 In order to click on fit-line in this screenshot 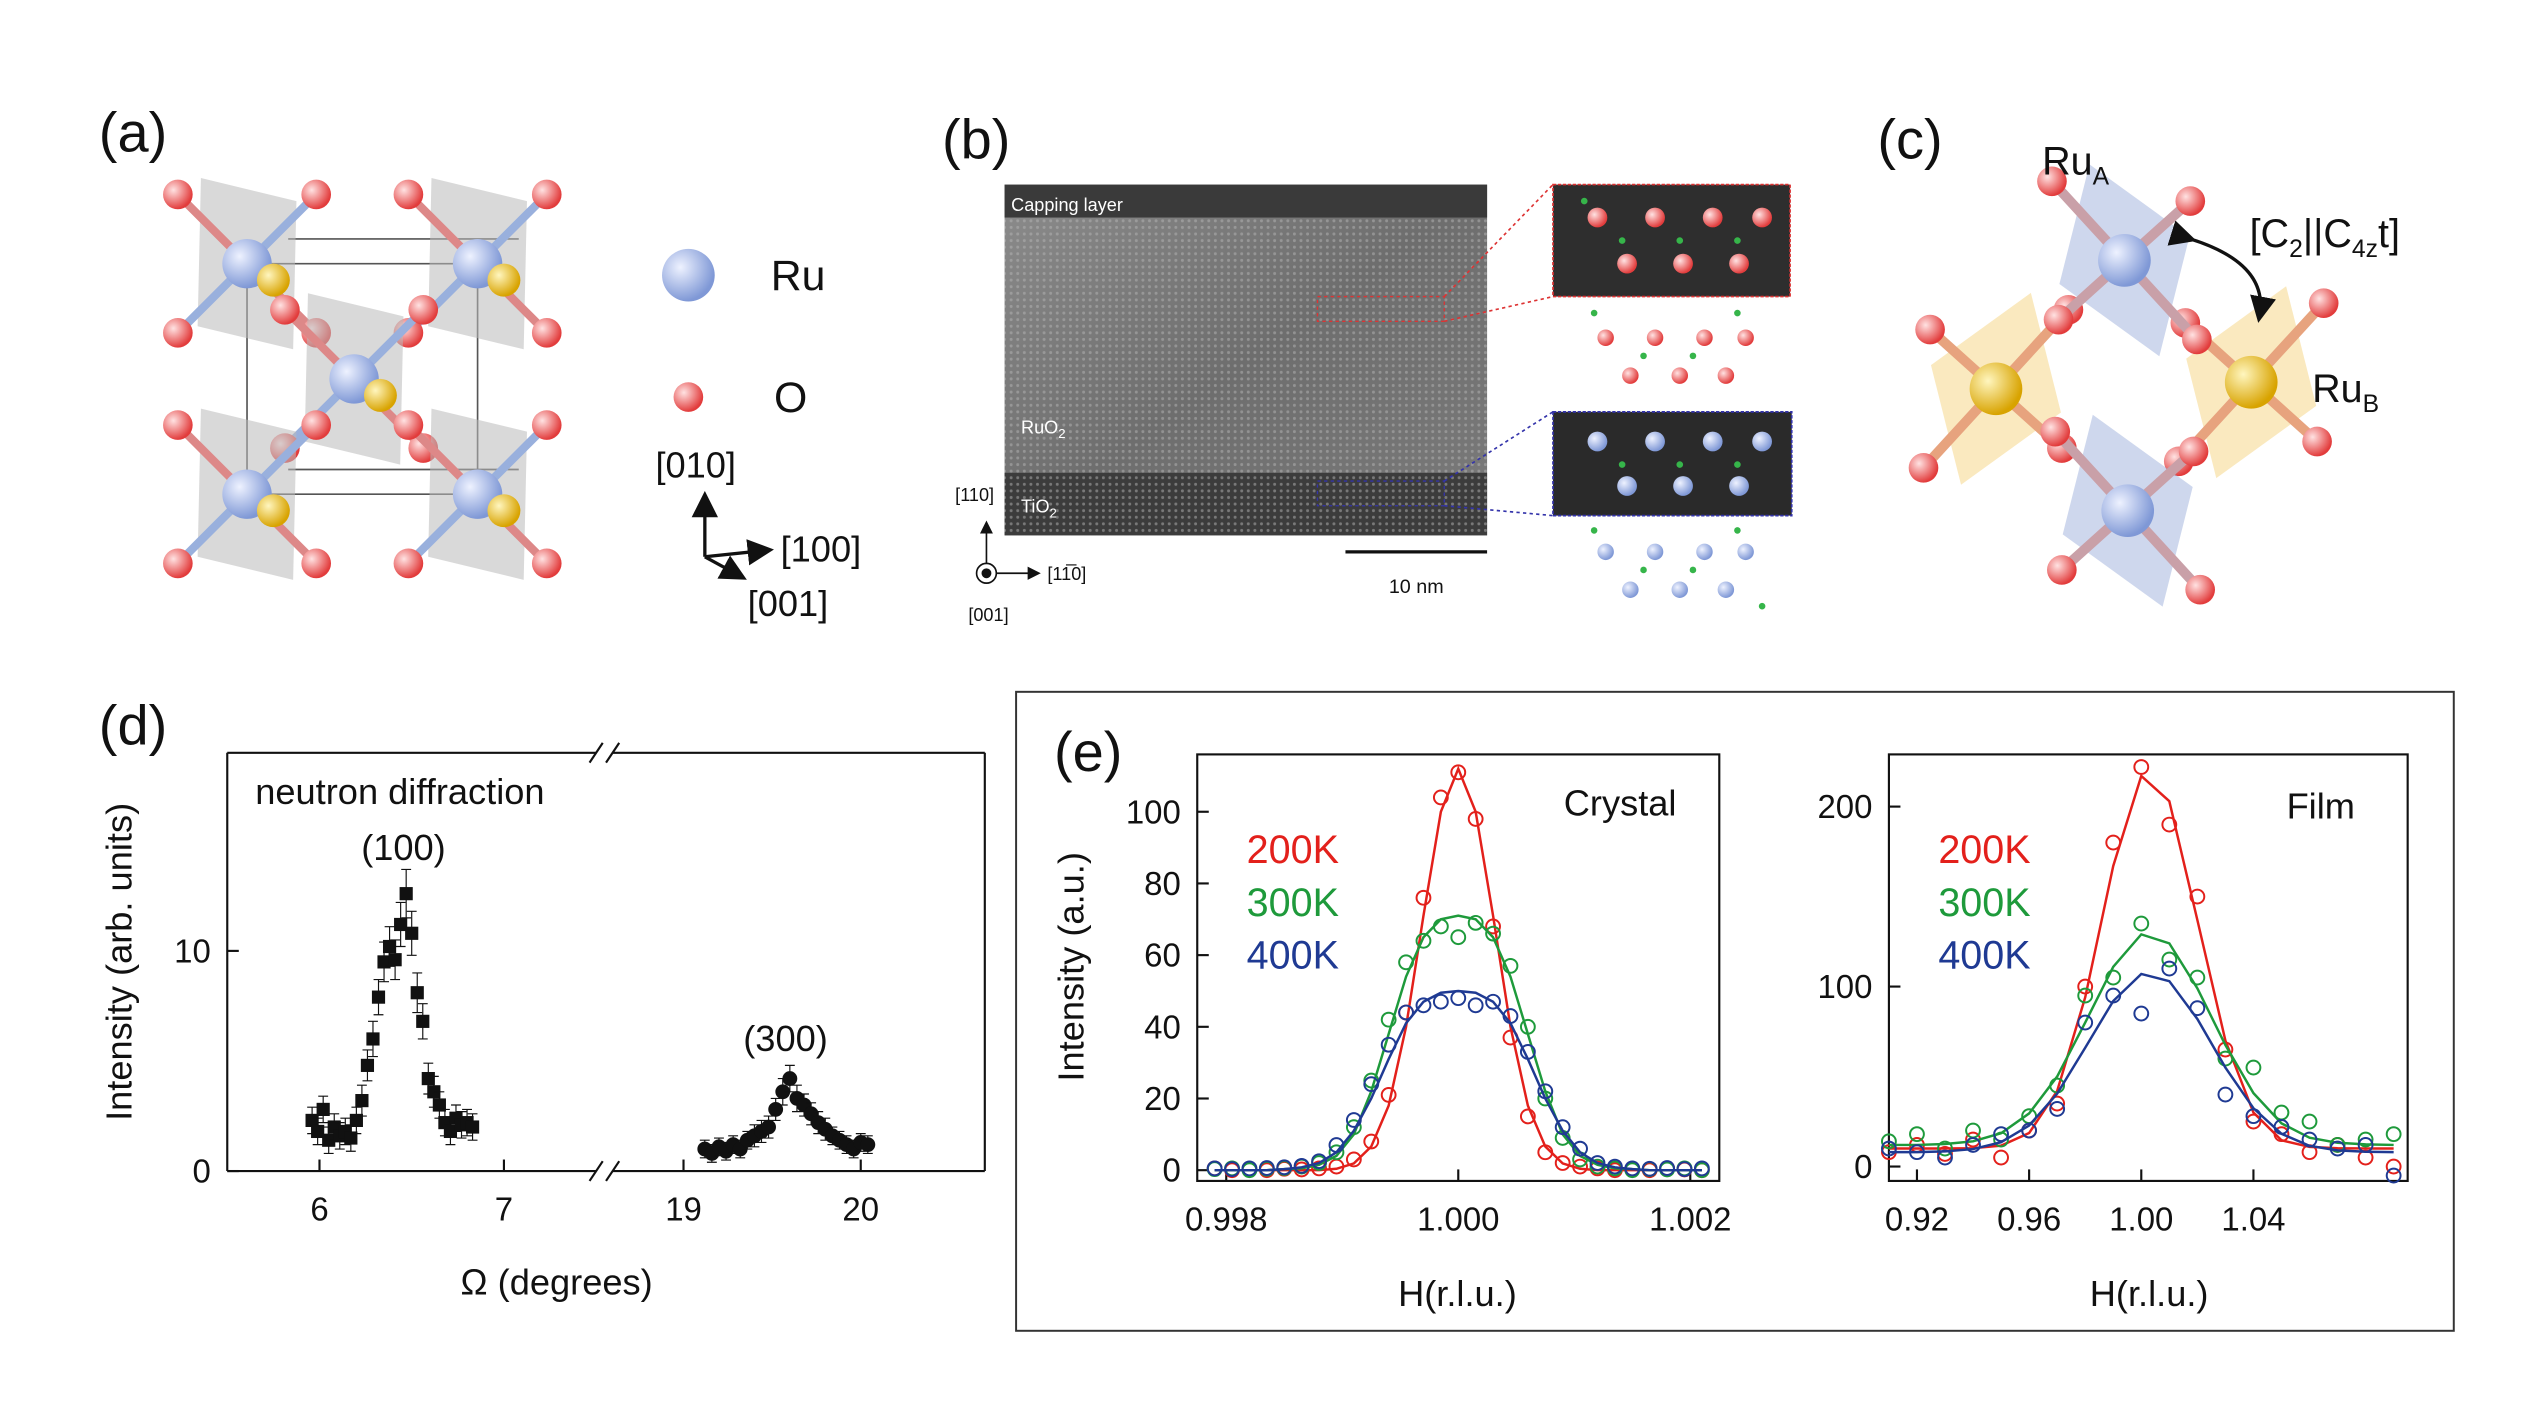, I will do `click(2141, 1039)`.